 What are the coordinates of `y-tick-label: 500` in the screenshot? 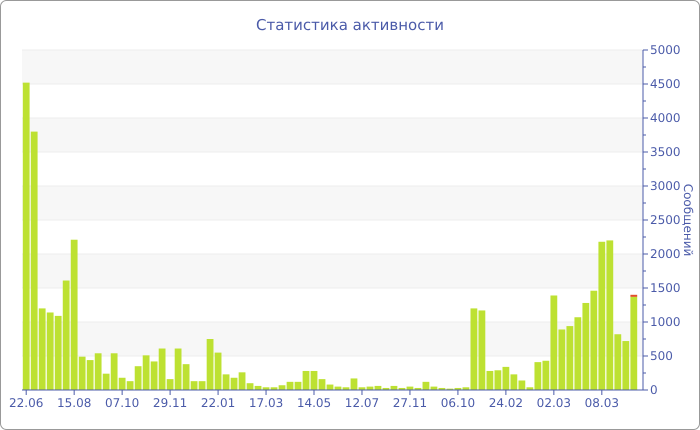 It's located at (661, 356).